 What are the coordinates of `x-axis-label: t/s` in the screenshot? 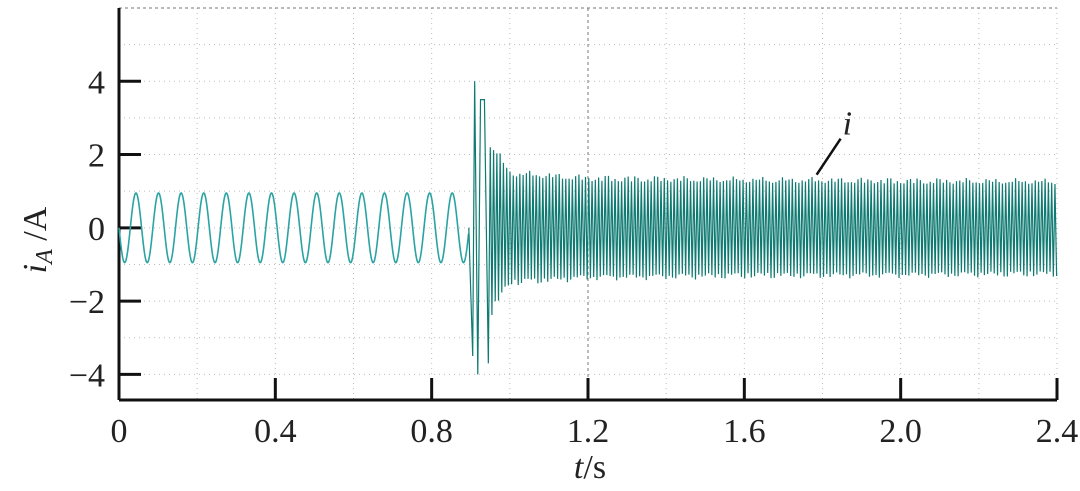 It's located at (590, 467).